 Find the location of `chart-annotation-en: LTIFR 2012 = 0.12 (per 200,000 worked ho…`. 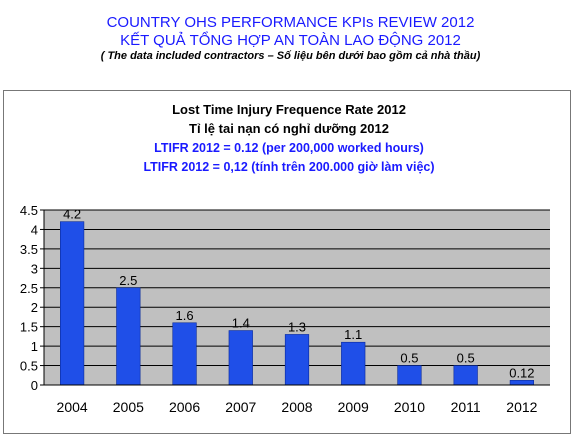

chart-annotation-en: LTIFR 2012 = 0.12 (per 200,000 worked ho… is located at coordinates (289, 148).